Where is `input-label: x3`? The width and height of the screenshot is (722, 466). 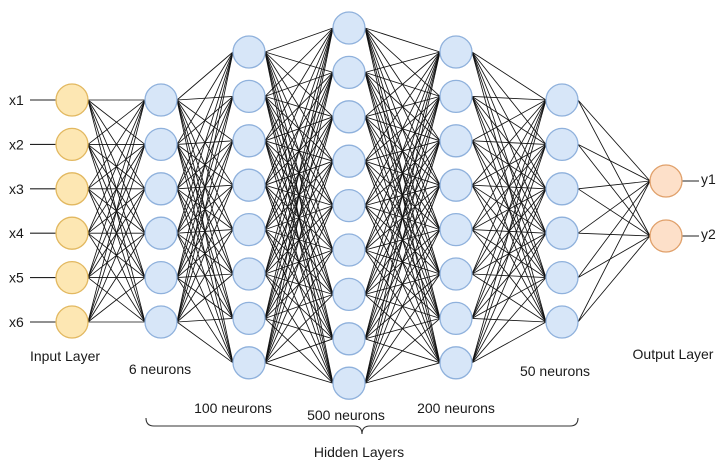
input-label: x3 is located at coordinates (16, 189).